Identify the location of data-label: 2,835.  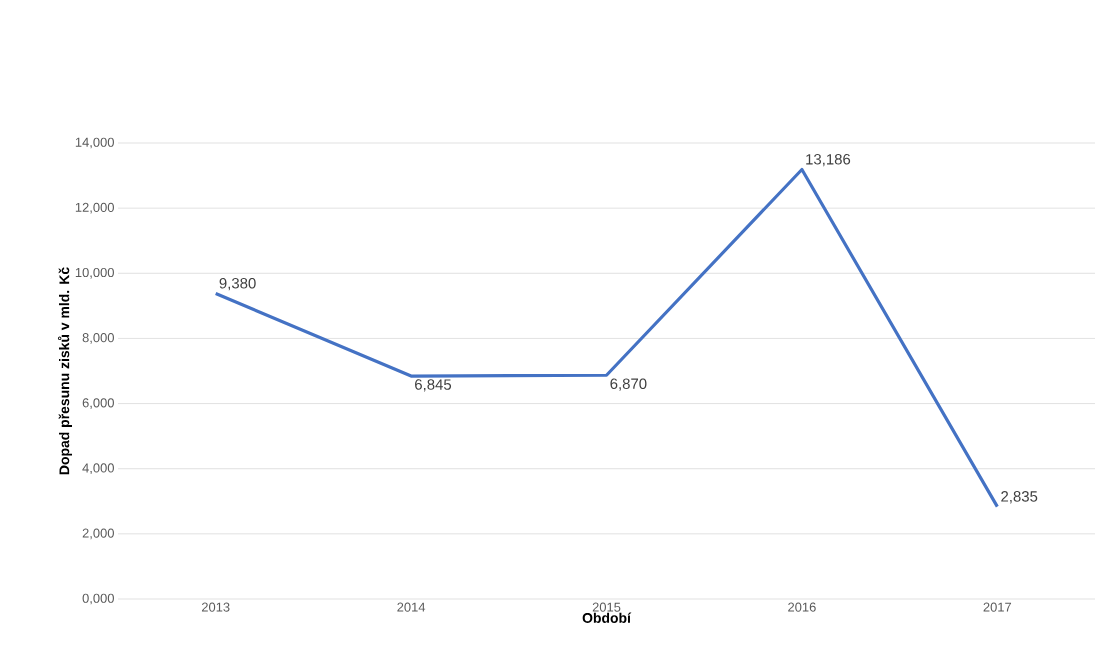
(1019, 497).